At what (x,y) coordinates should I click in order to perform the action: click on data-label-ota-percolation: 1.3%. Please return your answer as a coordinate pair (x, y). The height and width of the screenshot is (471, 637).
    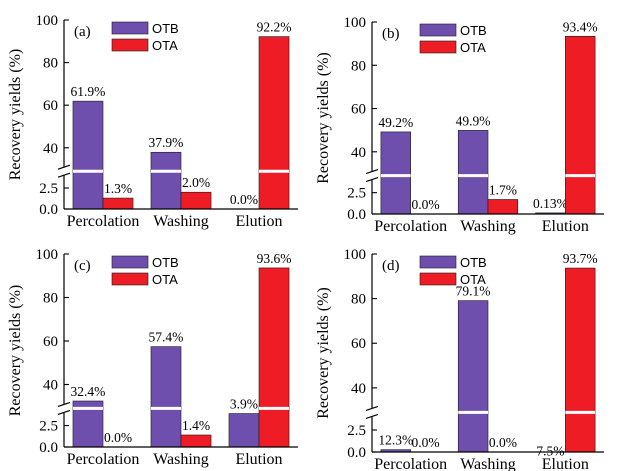
    Looking at the image, I should click on (118, 188).